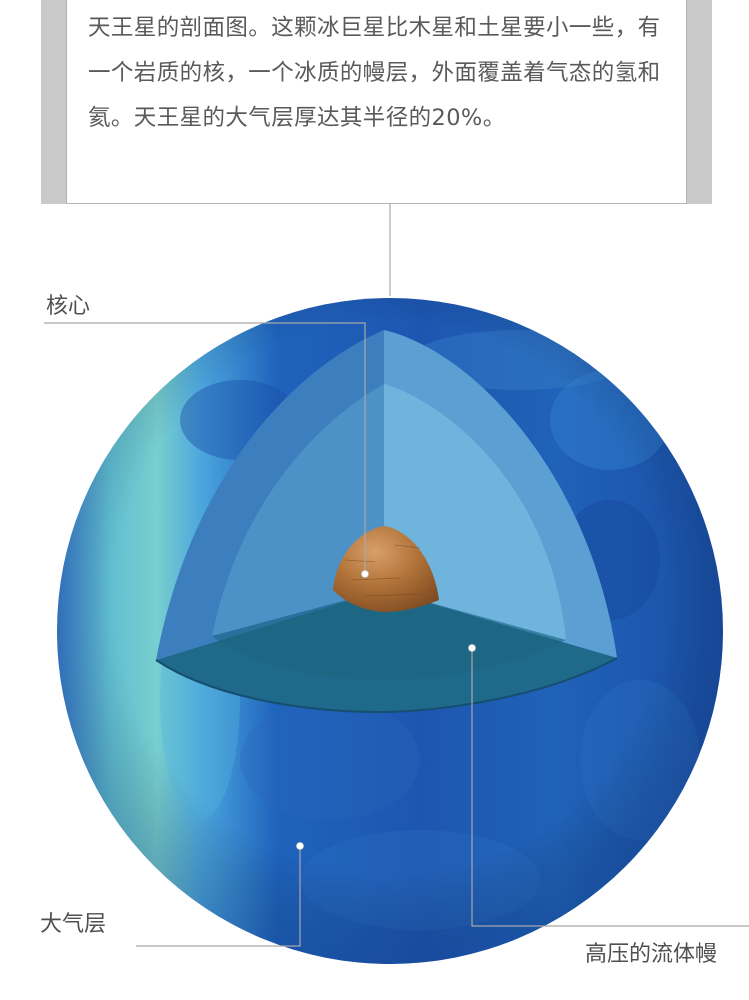  Describe the element at coordinates (472, 648) in the screenshot. I see `mantle-dot` at that location.